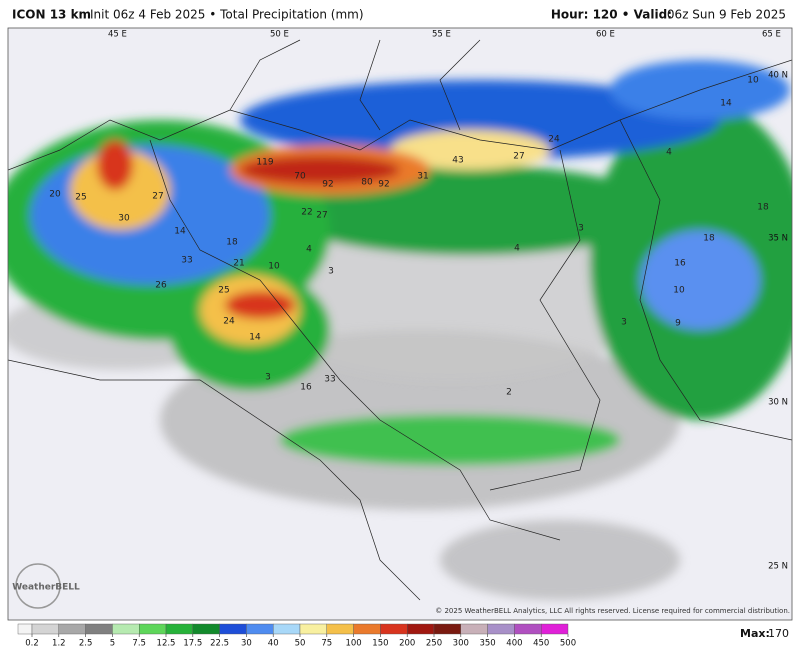 The height and width of the screenshot is (661, 800). I want to click on lat-label: 35 N, so click(778, 239).